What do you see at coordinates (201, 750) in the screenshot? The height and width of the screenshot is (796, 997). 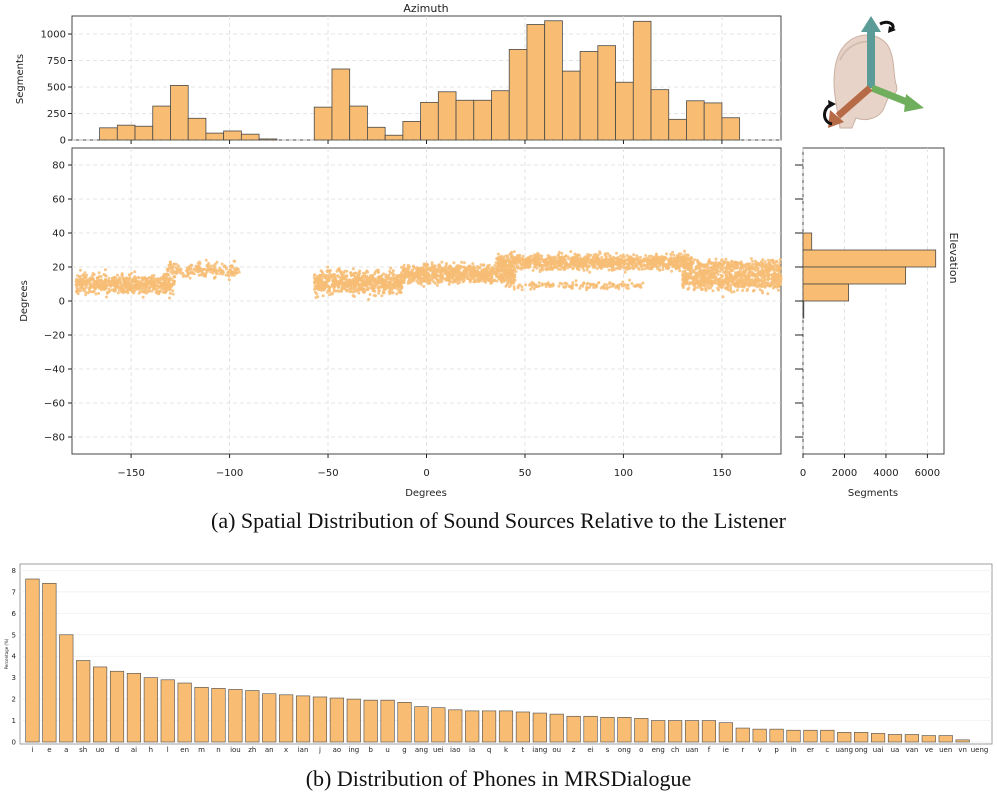 I see `phone-x-tick-label: m` at bounding box center [201, 750].